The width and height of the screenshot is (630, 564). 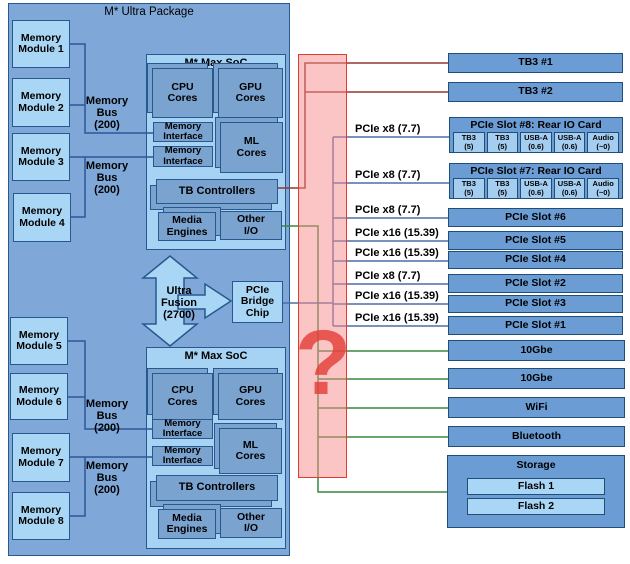 I want to click on rear-io-card-slot8-title: PCIe Slot #8: Rear IO Card, so click(x=536, y=125).